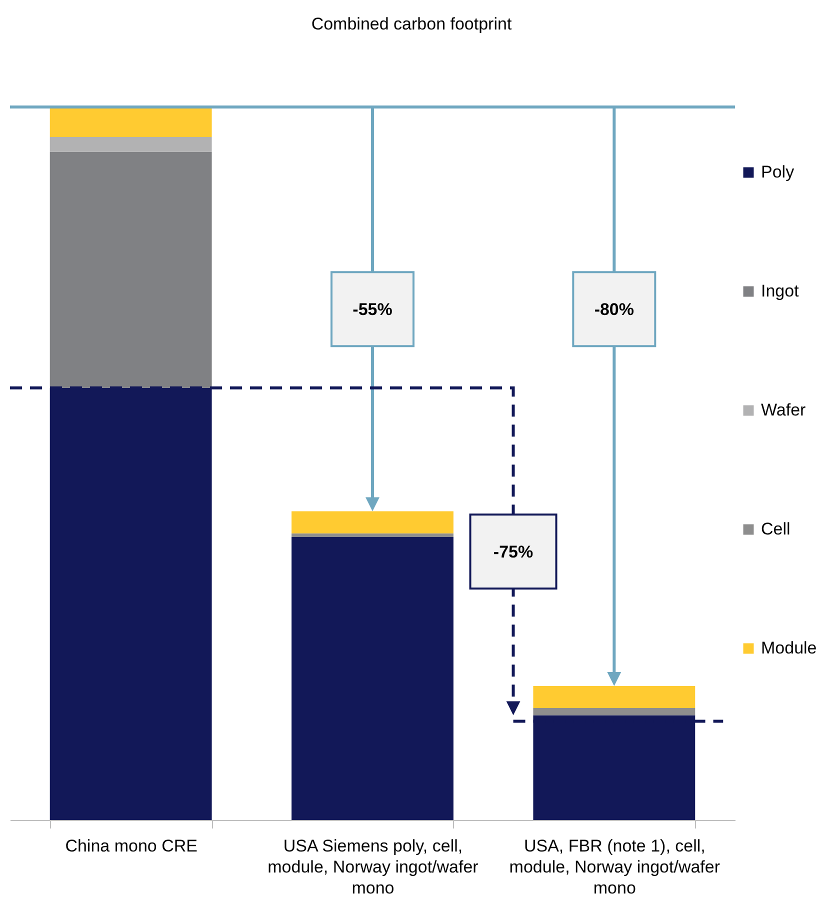 The width and height of the screenshot is (823, 903). What do you see at coordinates (131, 846) in the screenshot?
I see `x-tick-label: China mono CRE` at bounding box center [131, 846].